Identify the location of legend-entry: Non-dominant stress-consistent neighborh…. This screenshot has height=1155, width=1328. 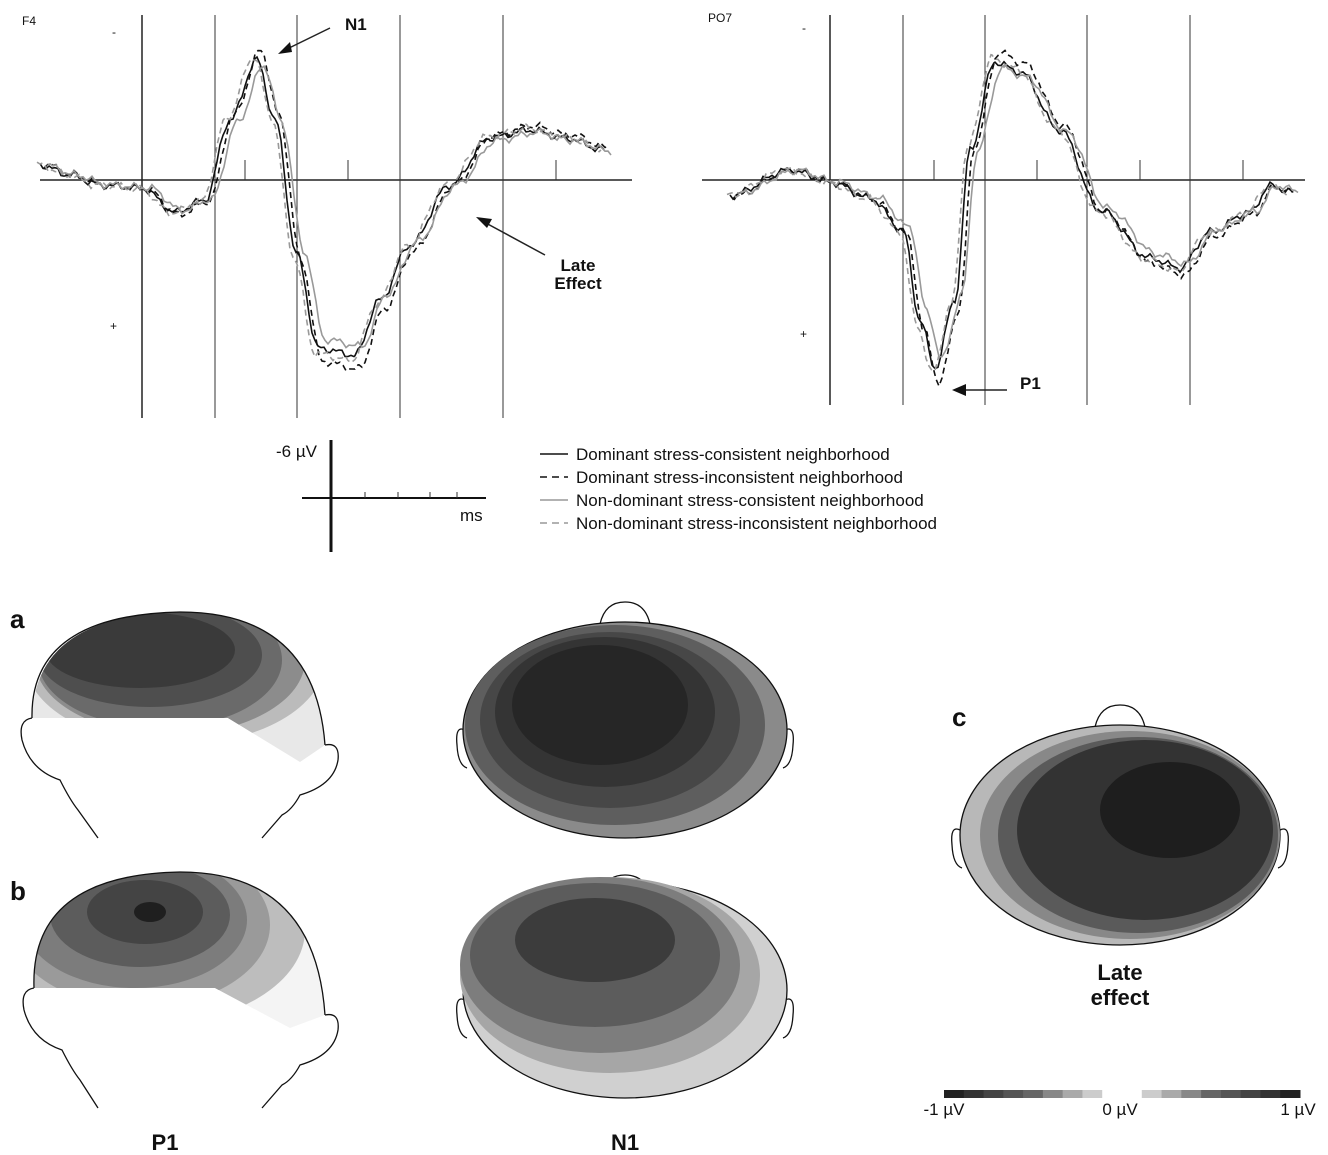
(750, 500).